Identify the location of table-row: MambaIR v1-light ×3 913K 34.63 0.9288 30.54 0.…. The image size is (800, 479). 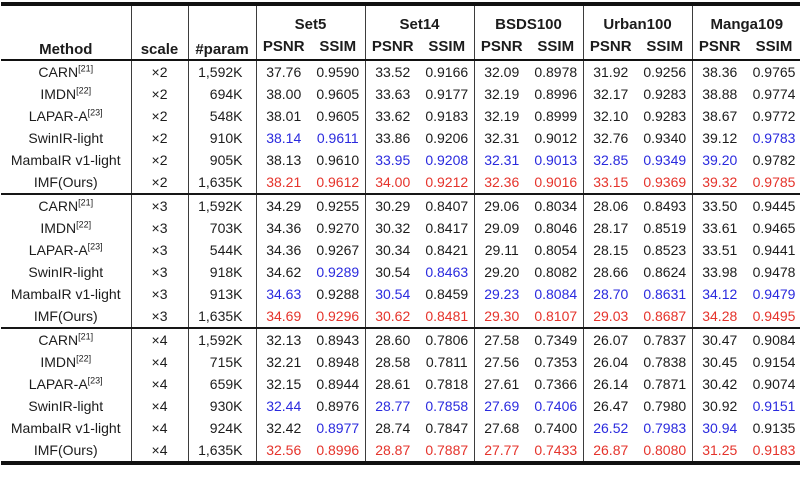
(400, 294).